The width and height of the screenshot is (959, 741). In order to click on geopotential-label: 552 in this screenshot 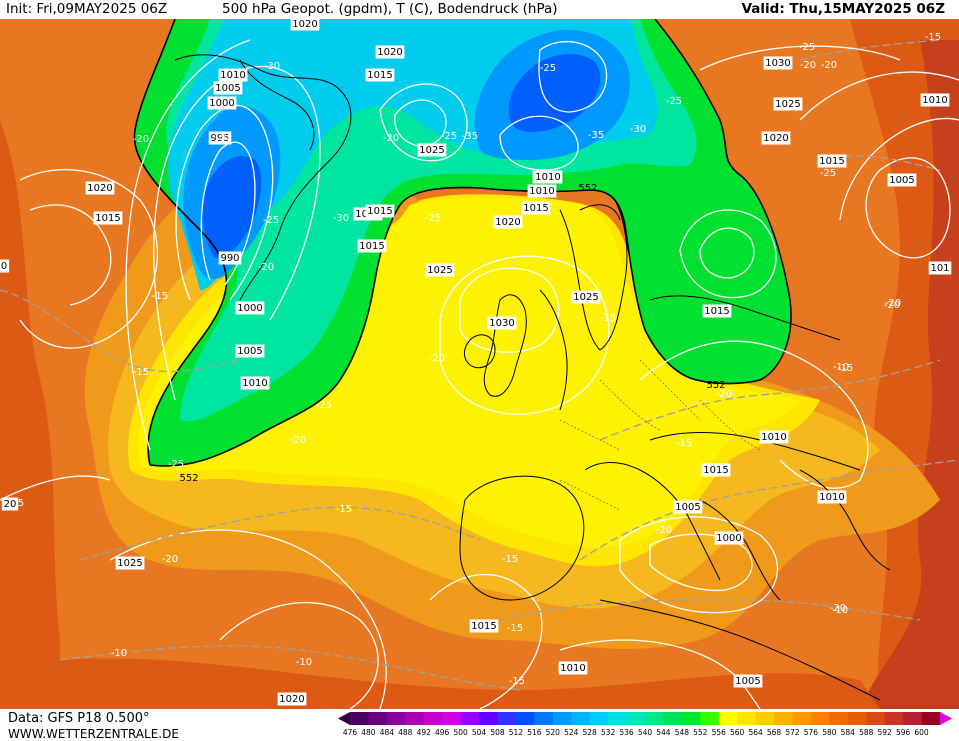, I will do `click(715, 385)`.